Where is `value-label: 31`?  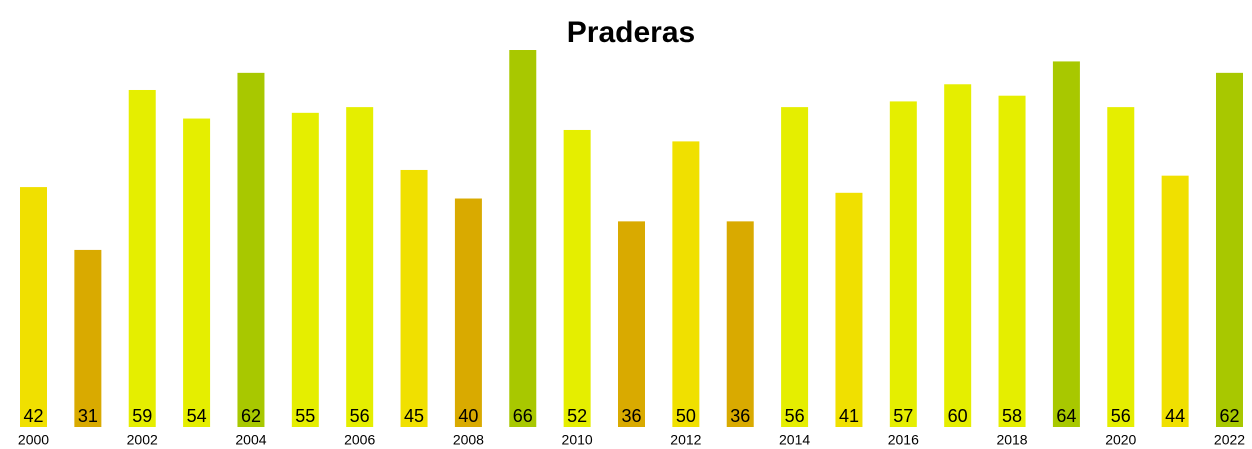 value-label: 31 is located at coordinates (88, 416).